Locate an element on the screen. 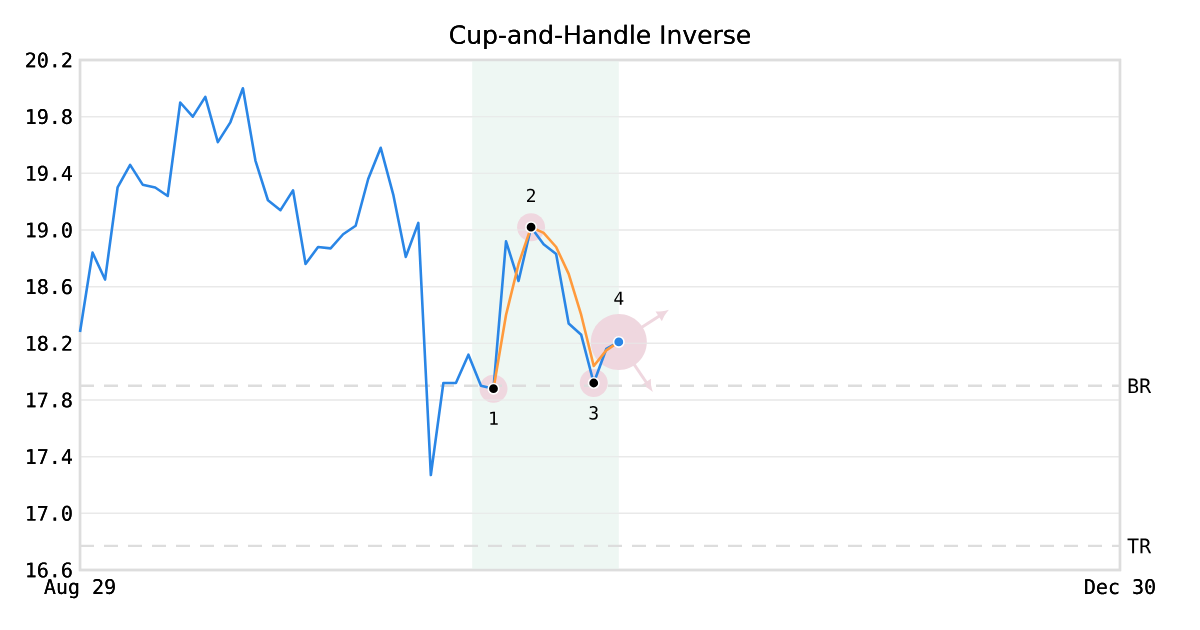  chart-title: Cup-and-Handle Inverse is located at coordinates (600, 36).